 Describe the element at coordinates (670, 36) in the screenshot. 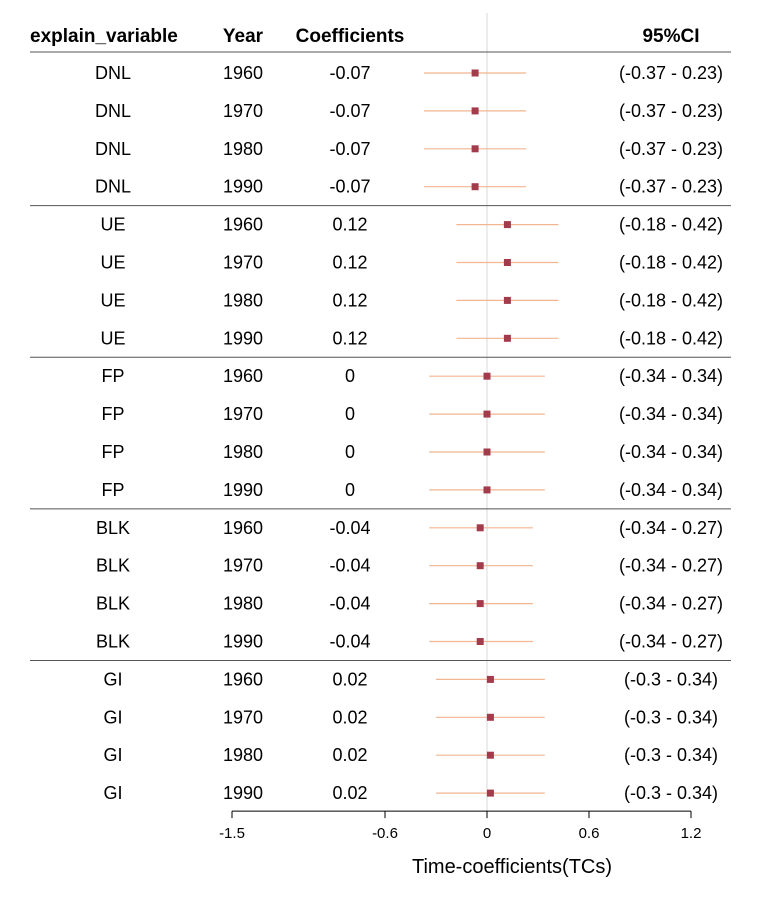

I see `header-ci: 95%CI` at that location.